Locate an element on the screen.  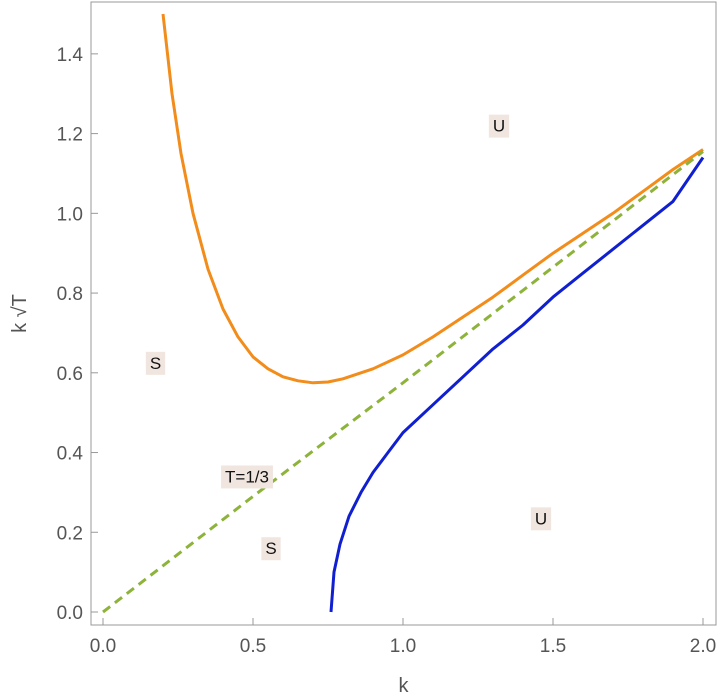
region-label: T=1/3 is located at coordinates (247, 477).